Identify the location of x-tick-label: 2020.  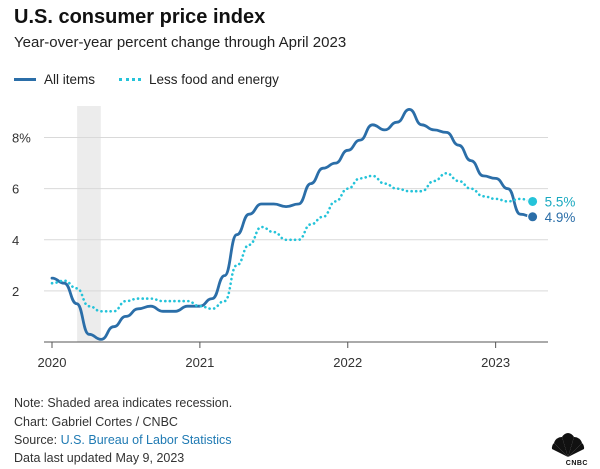
(52, 362).